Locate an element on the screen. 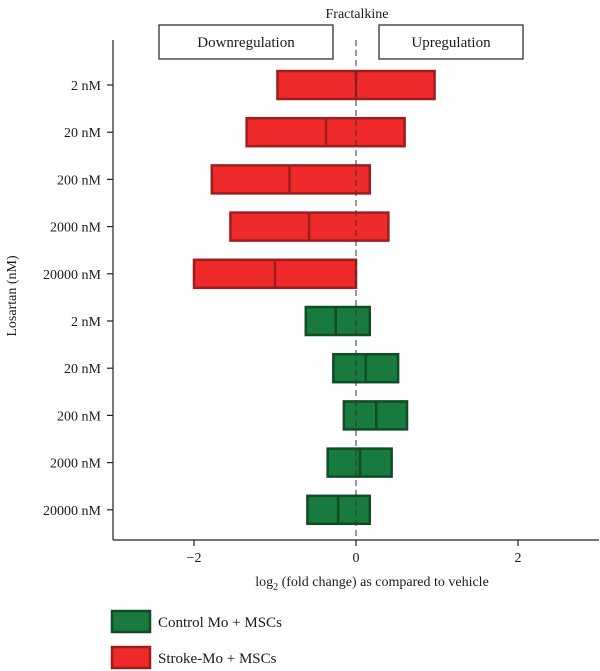 The height and width of the screenshot is (671, 600). legend-label: Stroke-Mo + MSCs is located at coordinates (217, 659).